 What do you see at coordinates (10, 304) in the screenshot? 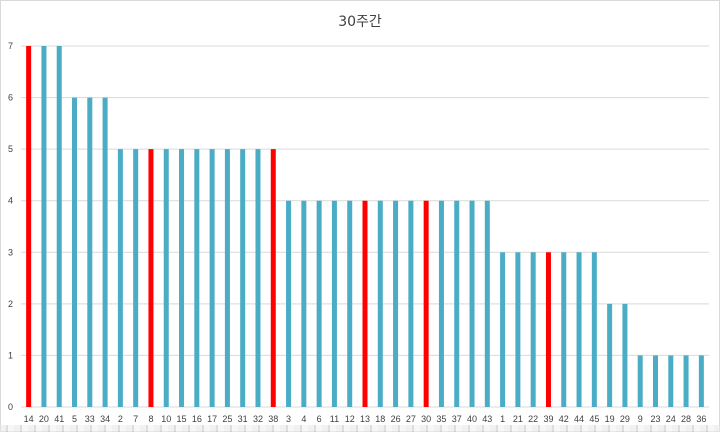
I see `y-tick-label: 2` at bounding box center [10, 304].